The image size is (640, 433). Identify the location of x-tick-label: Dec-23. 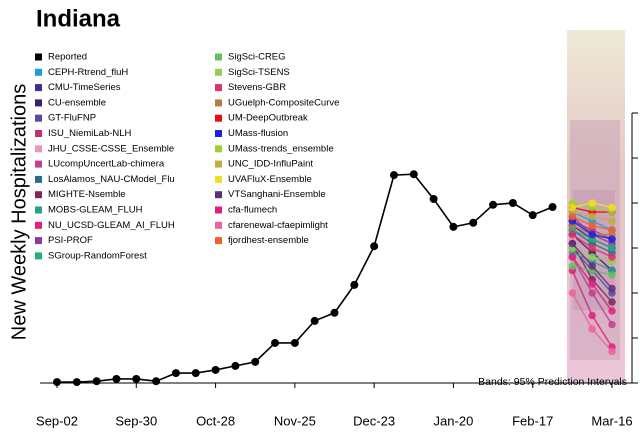
(374, 420).